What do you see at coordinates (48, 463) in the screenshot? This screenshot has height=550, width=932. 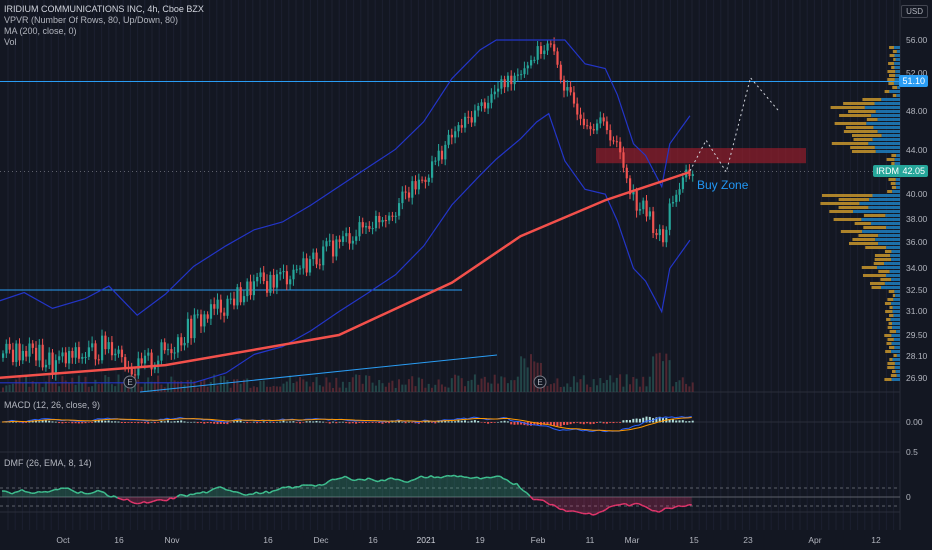 I see `dmf-legend: DMF (26, EMA, 8, 14)` at bounding box center [48, 463].